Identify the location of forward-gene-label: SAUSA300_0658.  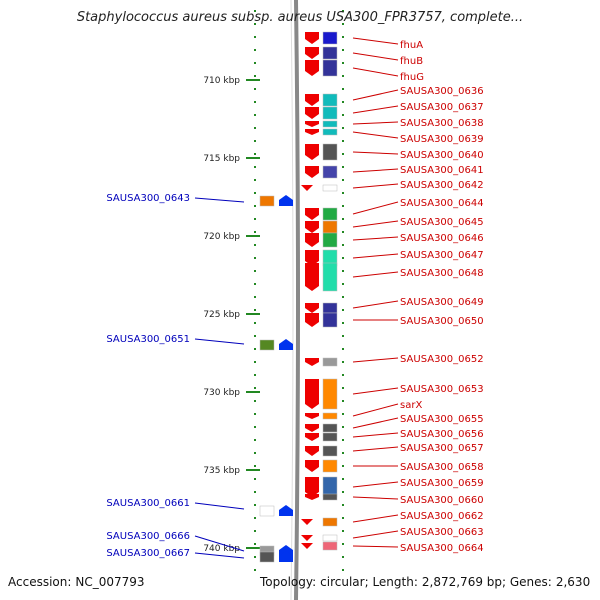
(442, 467).